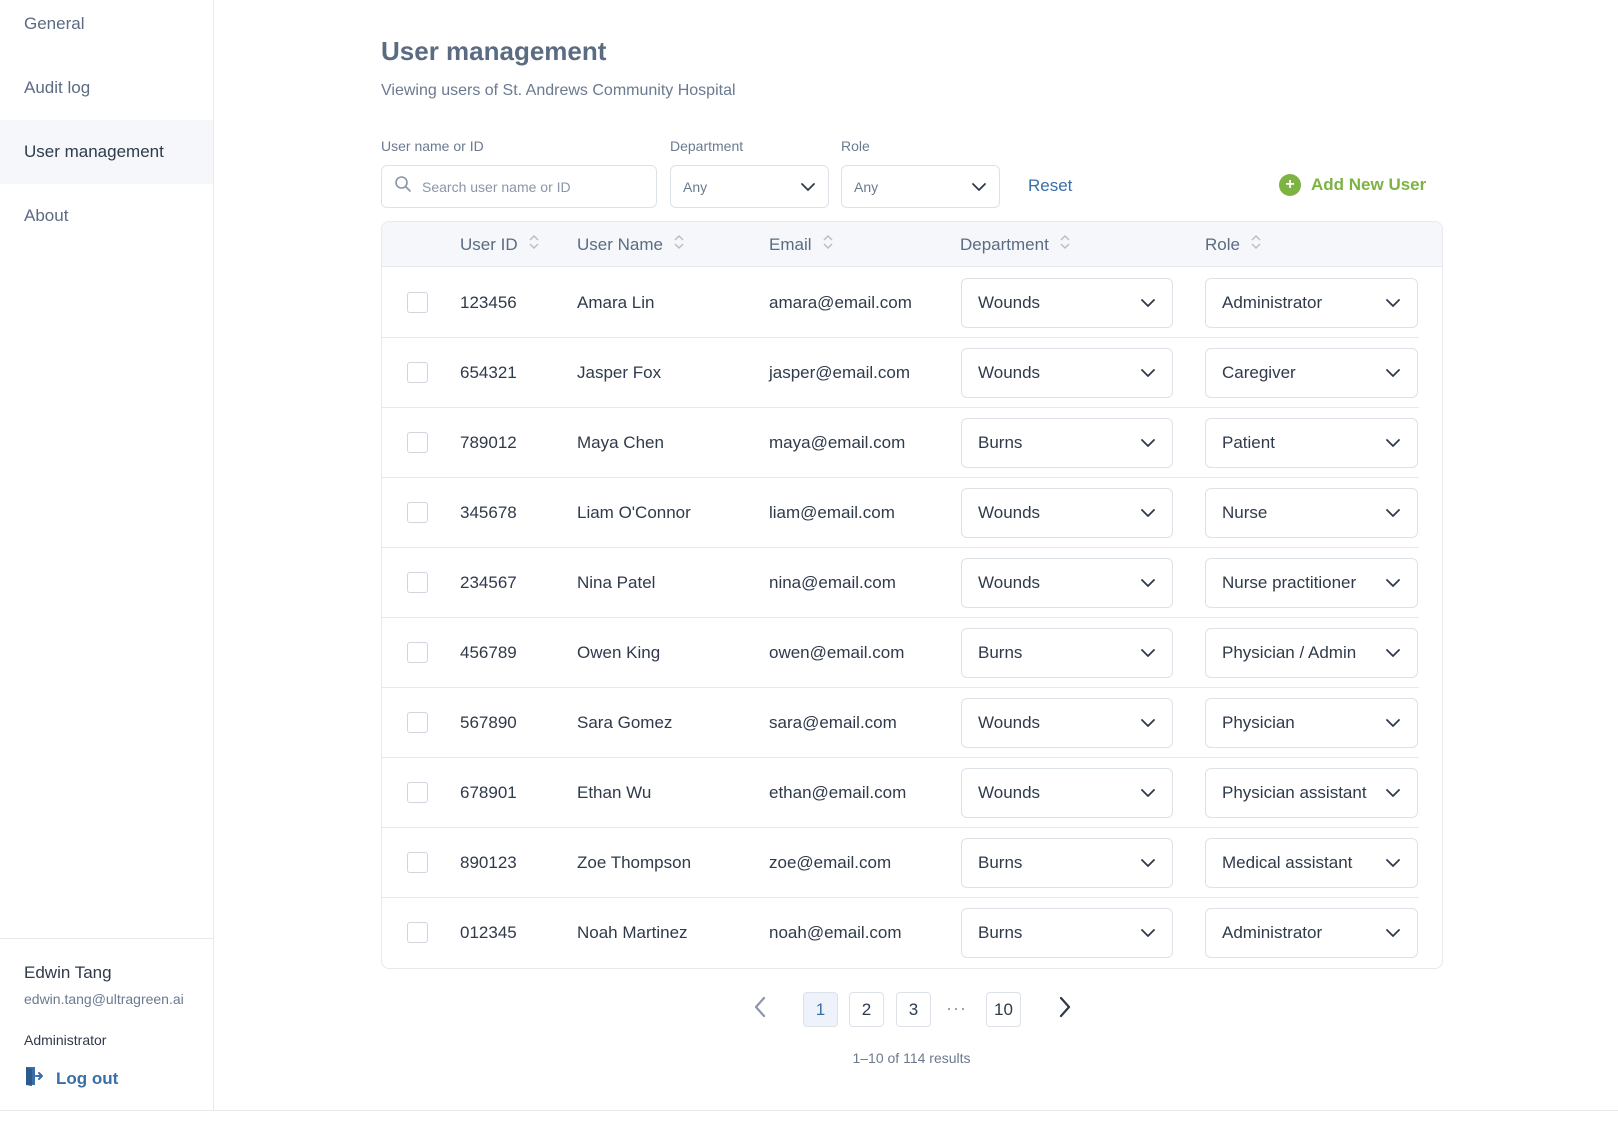 Image resolution: width=1618 pixels, height=1128 pixels. Describe the element at coordinates (1272, 932) in the screenshot. I see `role-value: Administrator` at that location.